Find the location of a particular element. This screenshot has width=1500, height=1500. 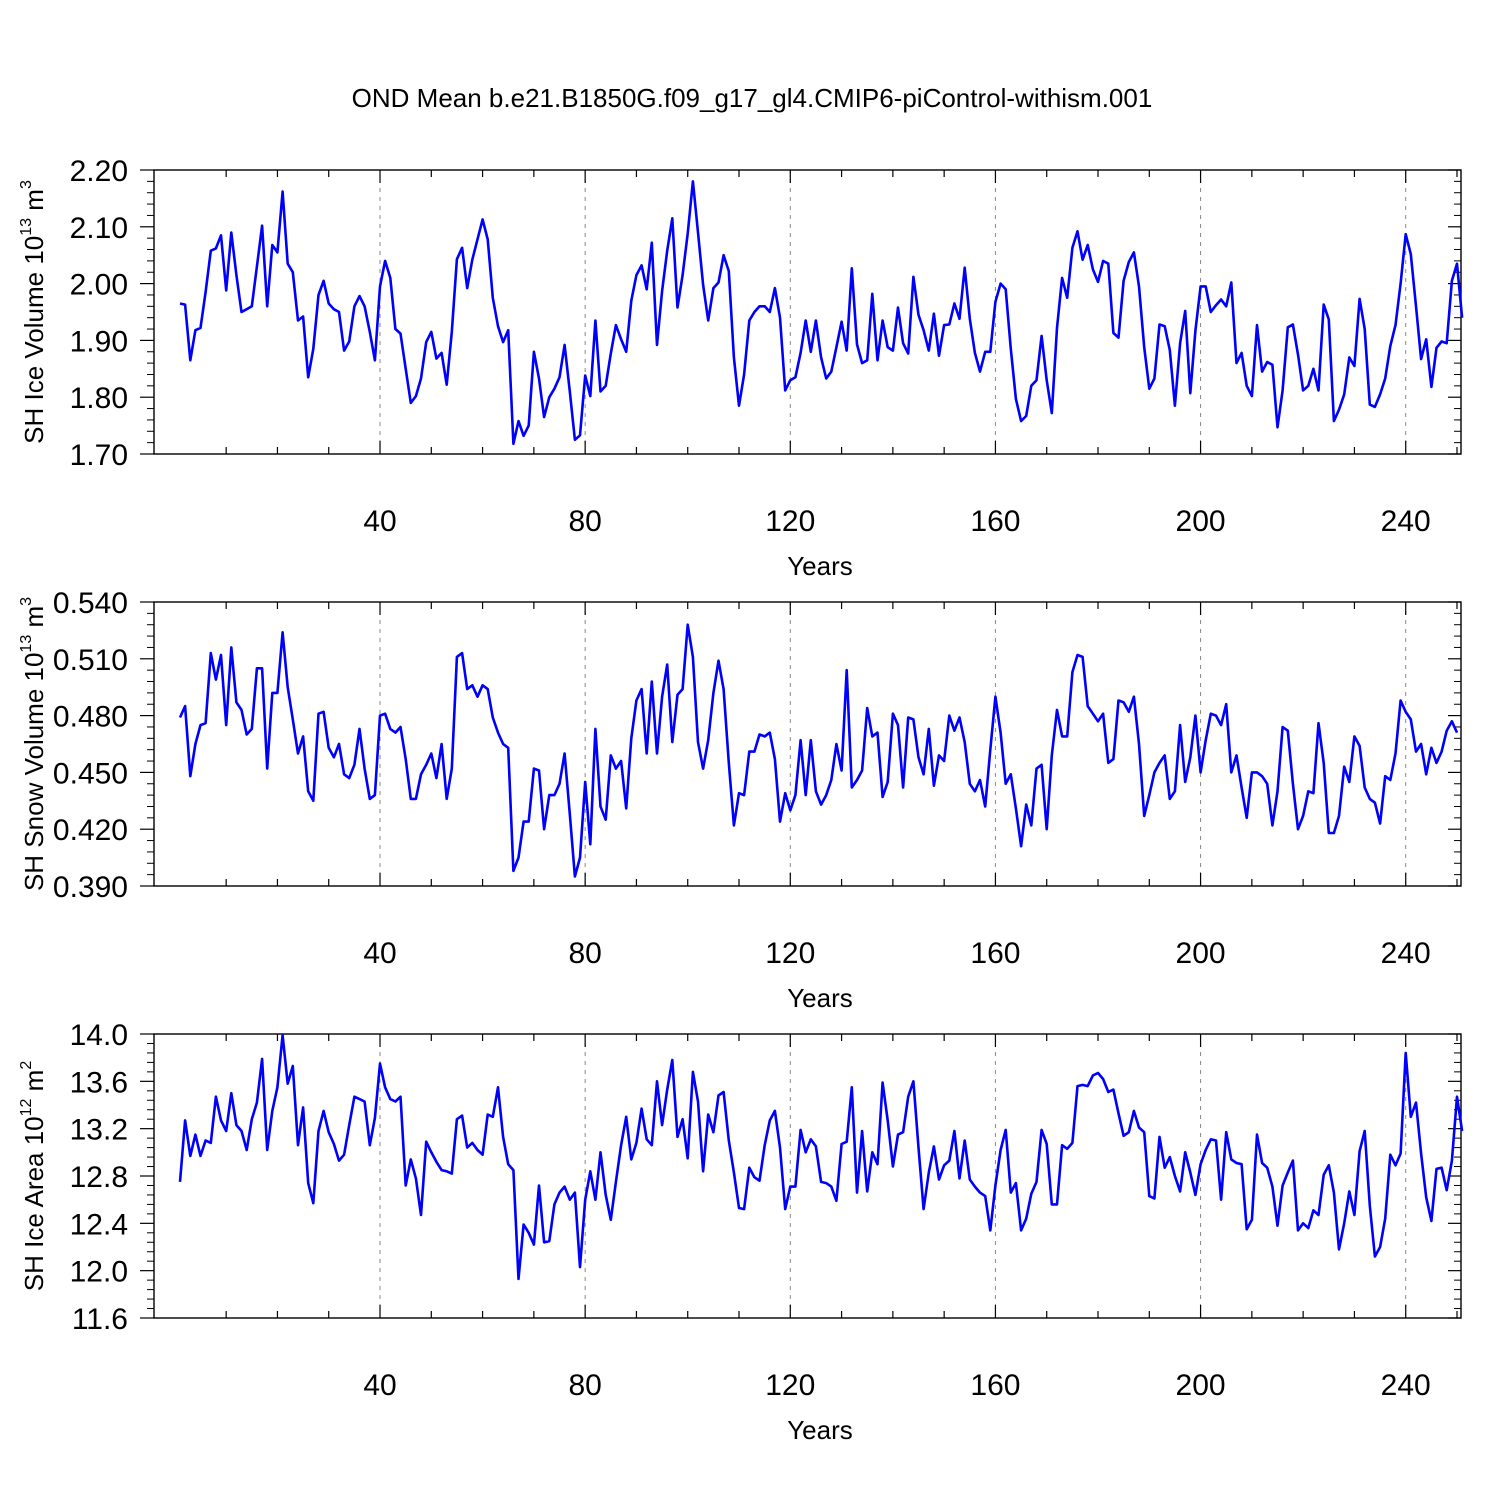

y-axis-label: SH Ice Area 1012 m2 is located at coordinates (33, 1176).